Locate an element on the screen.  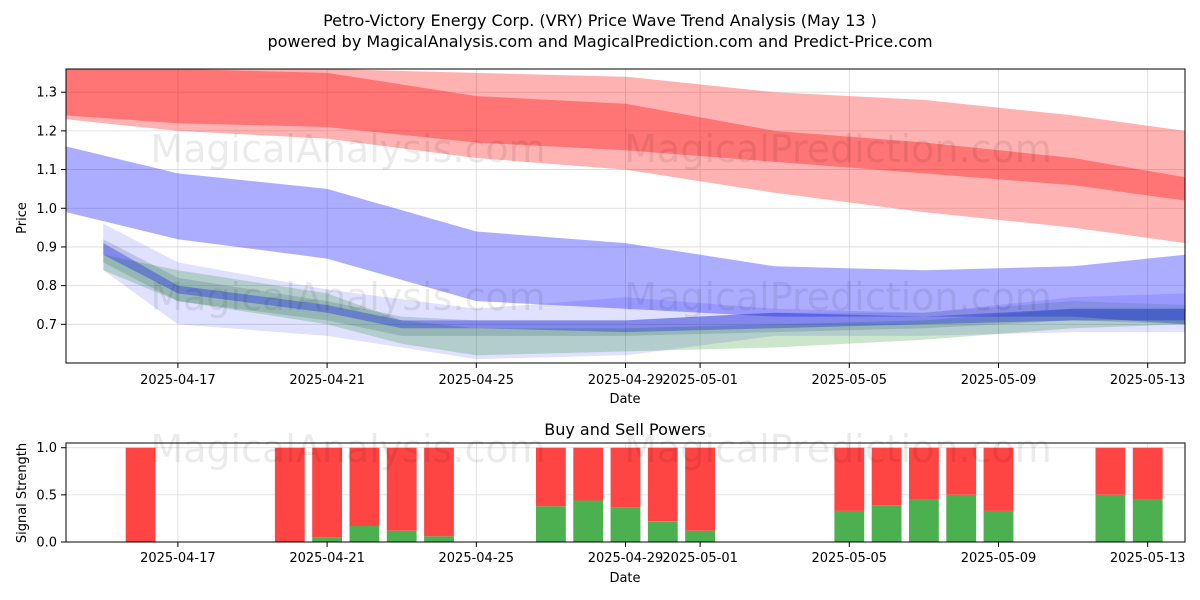
signal-ylabel: Signal Strength is located at coordinates (22, 493).